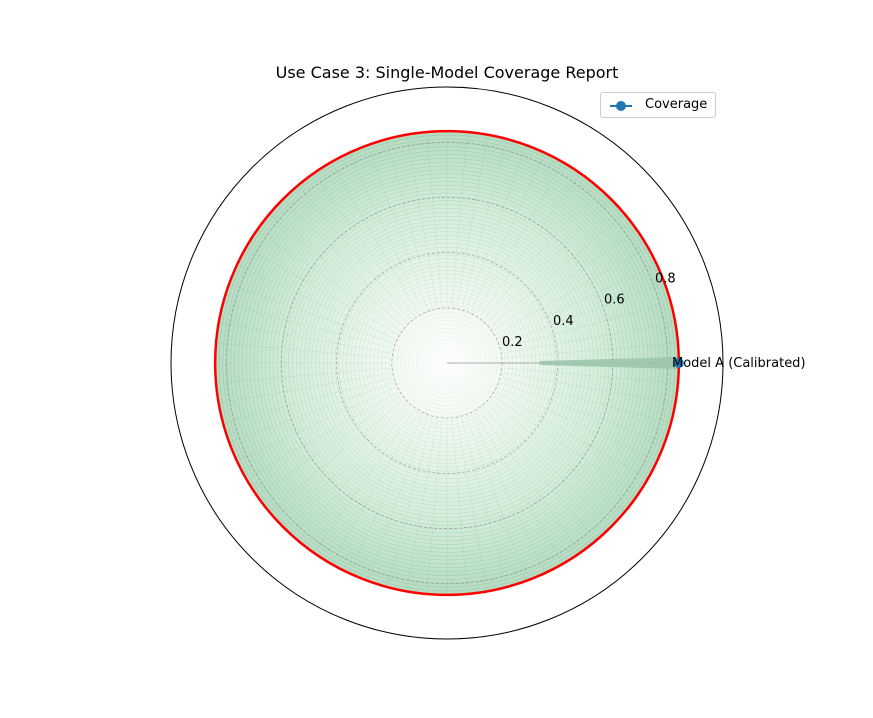 The width and height of the screenshot is (873, 718). Describe the element at coordinates (609, 363) in the screenshot. I see `coverage-wedge` at that location.